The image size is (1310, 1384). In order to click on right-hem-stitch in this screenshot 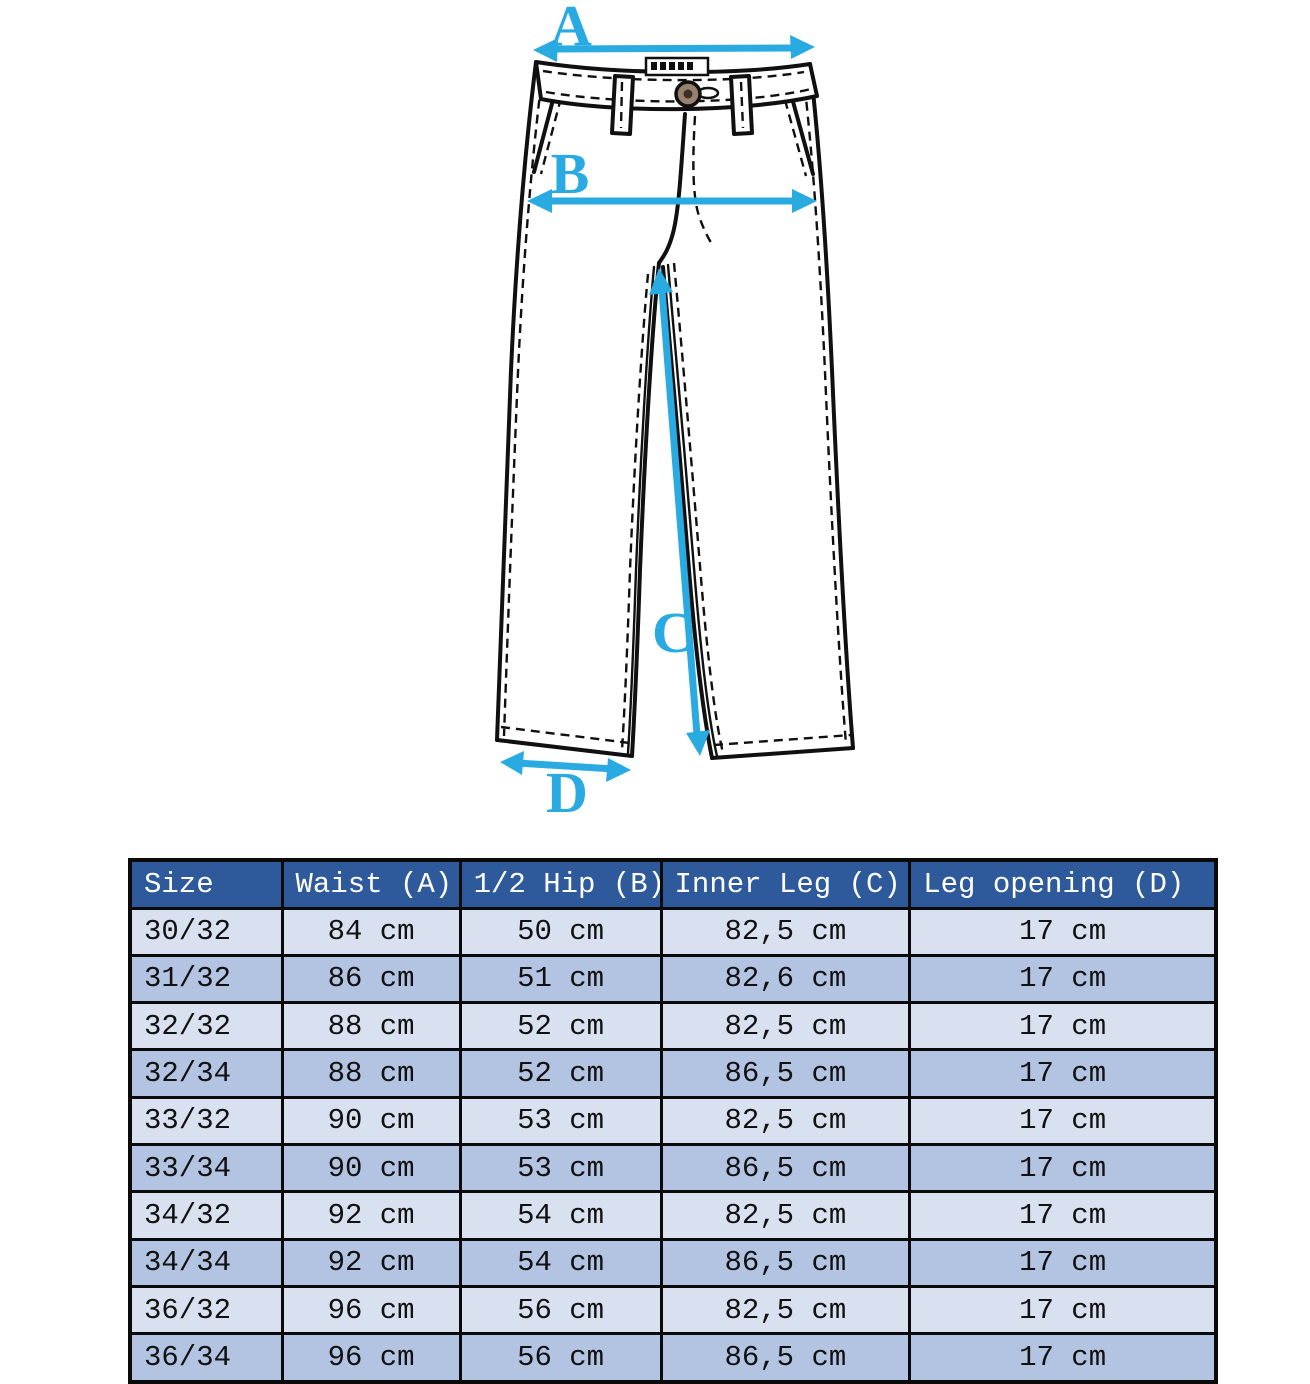, I will do `click(782, 740)`.